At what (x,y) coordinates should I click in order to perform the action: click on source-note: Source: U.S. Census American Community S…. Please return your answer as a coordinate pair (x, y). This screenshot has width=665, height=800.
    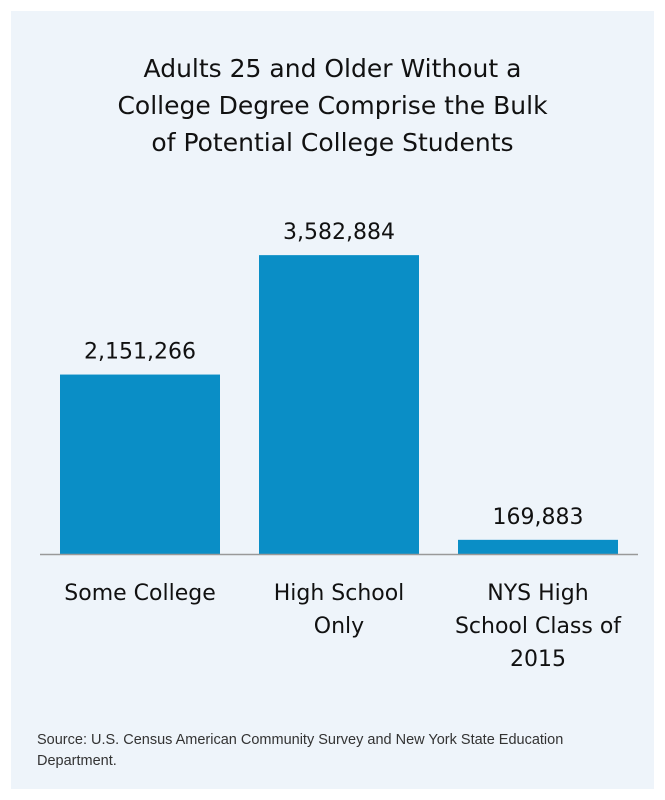
    Looking at the image, I should click on (300, 750).